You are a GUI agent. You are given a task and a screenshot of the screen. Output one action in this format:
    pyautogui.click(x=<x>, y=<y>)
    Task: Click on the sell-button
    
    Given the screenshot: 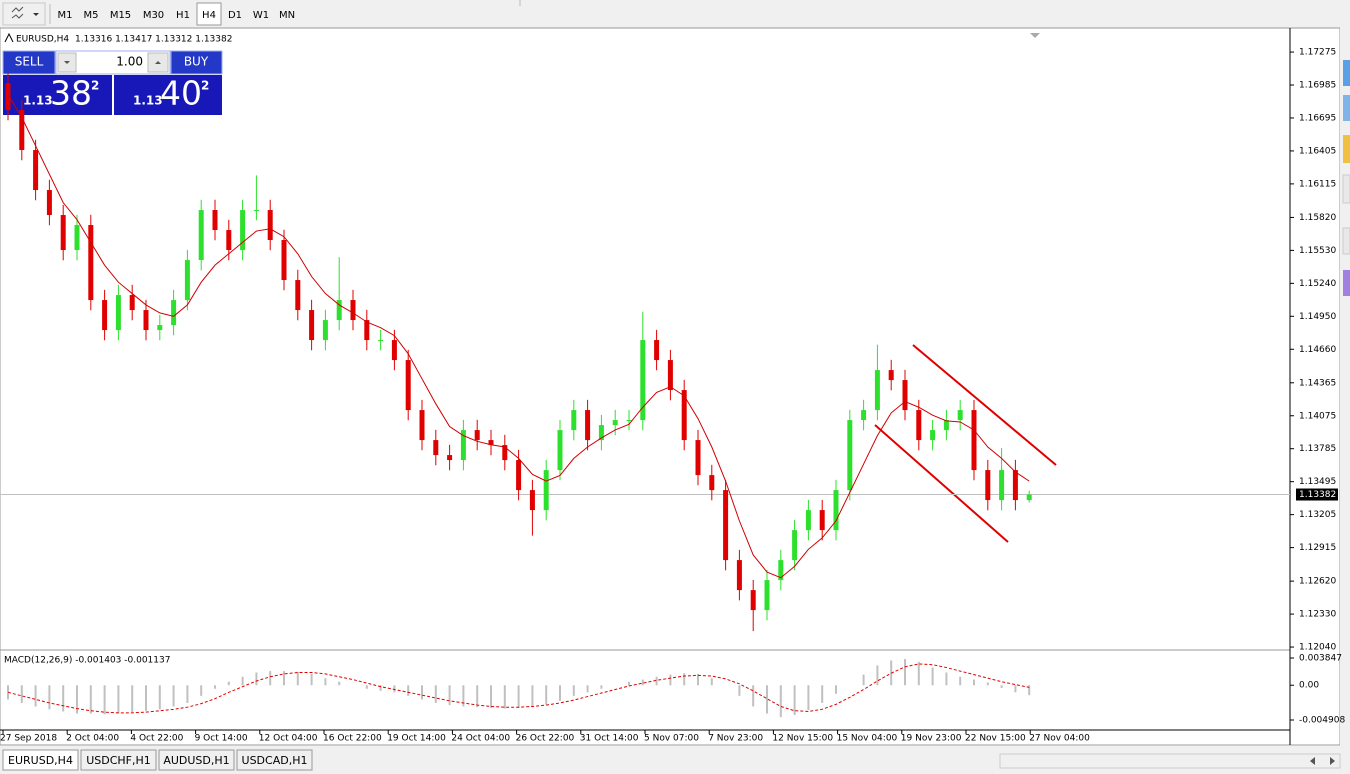 What is the action you would take?
    pyautogui.click(x=29, y=62)
    